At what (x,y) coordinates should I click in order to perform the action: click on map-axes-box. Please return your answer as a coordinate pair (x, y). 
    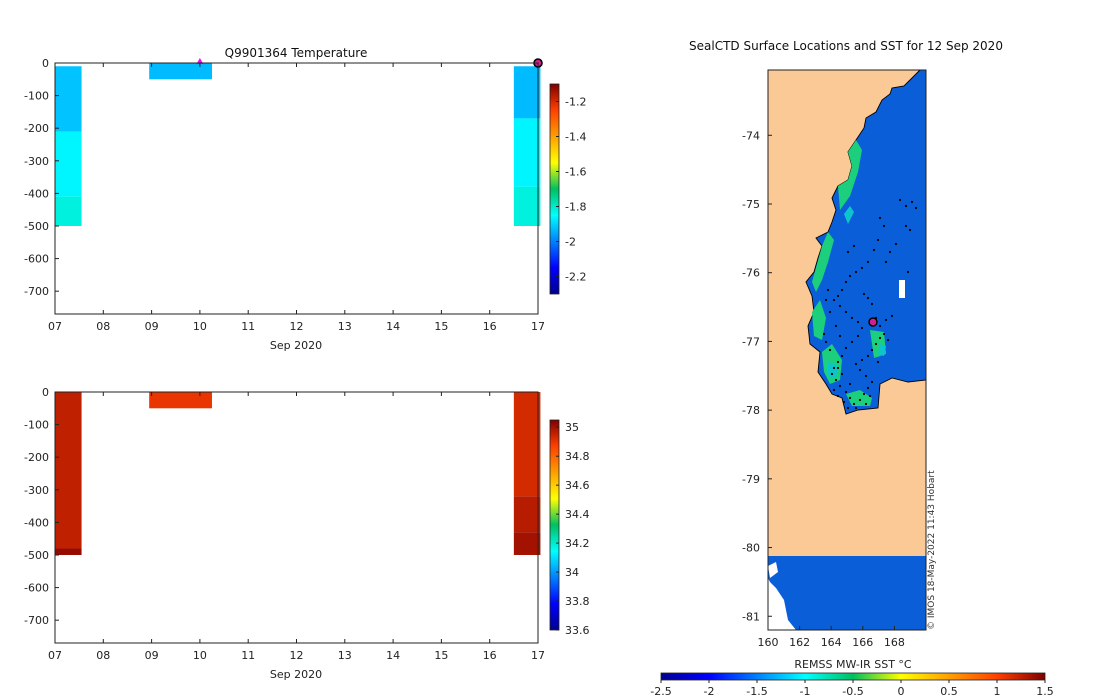
    Looking at the image, I should click on (847, 350).